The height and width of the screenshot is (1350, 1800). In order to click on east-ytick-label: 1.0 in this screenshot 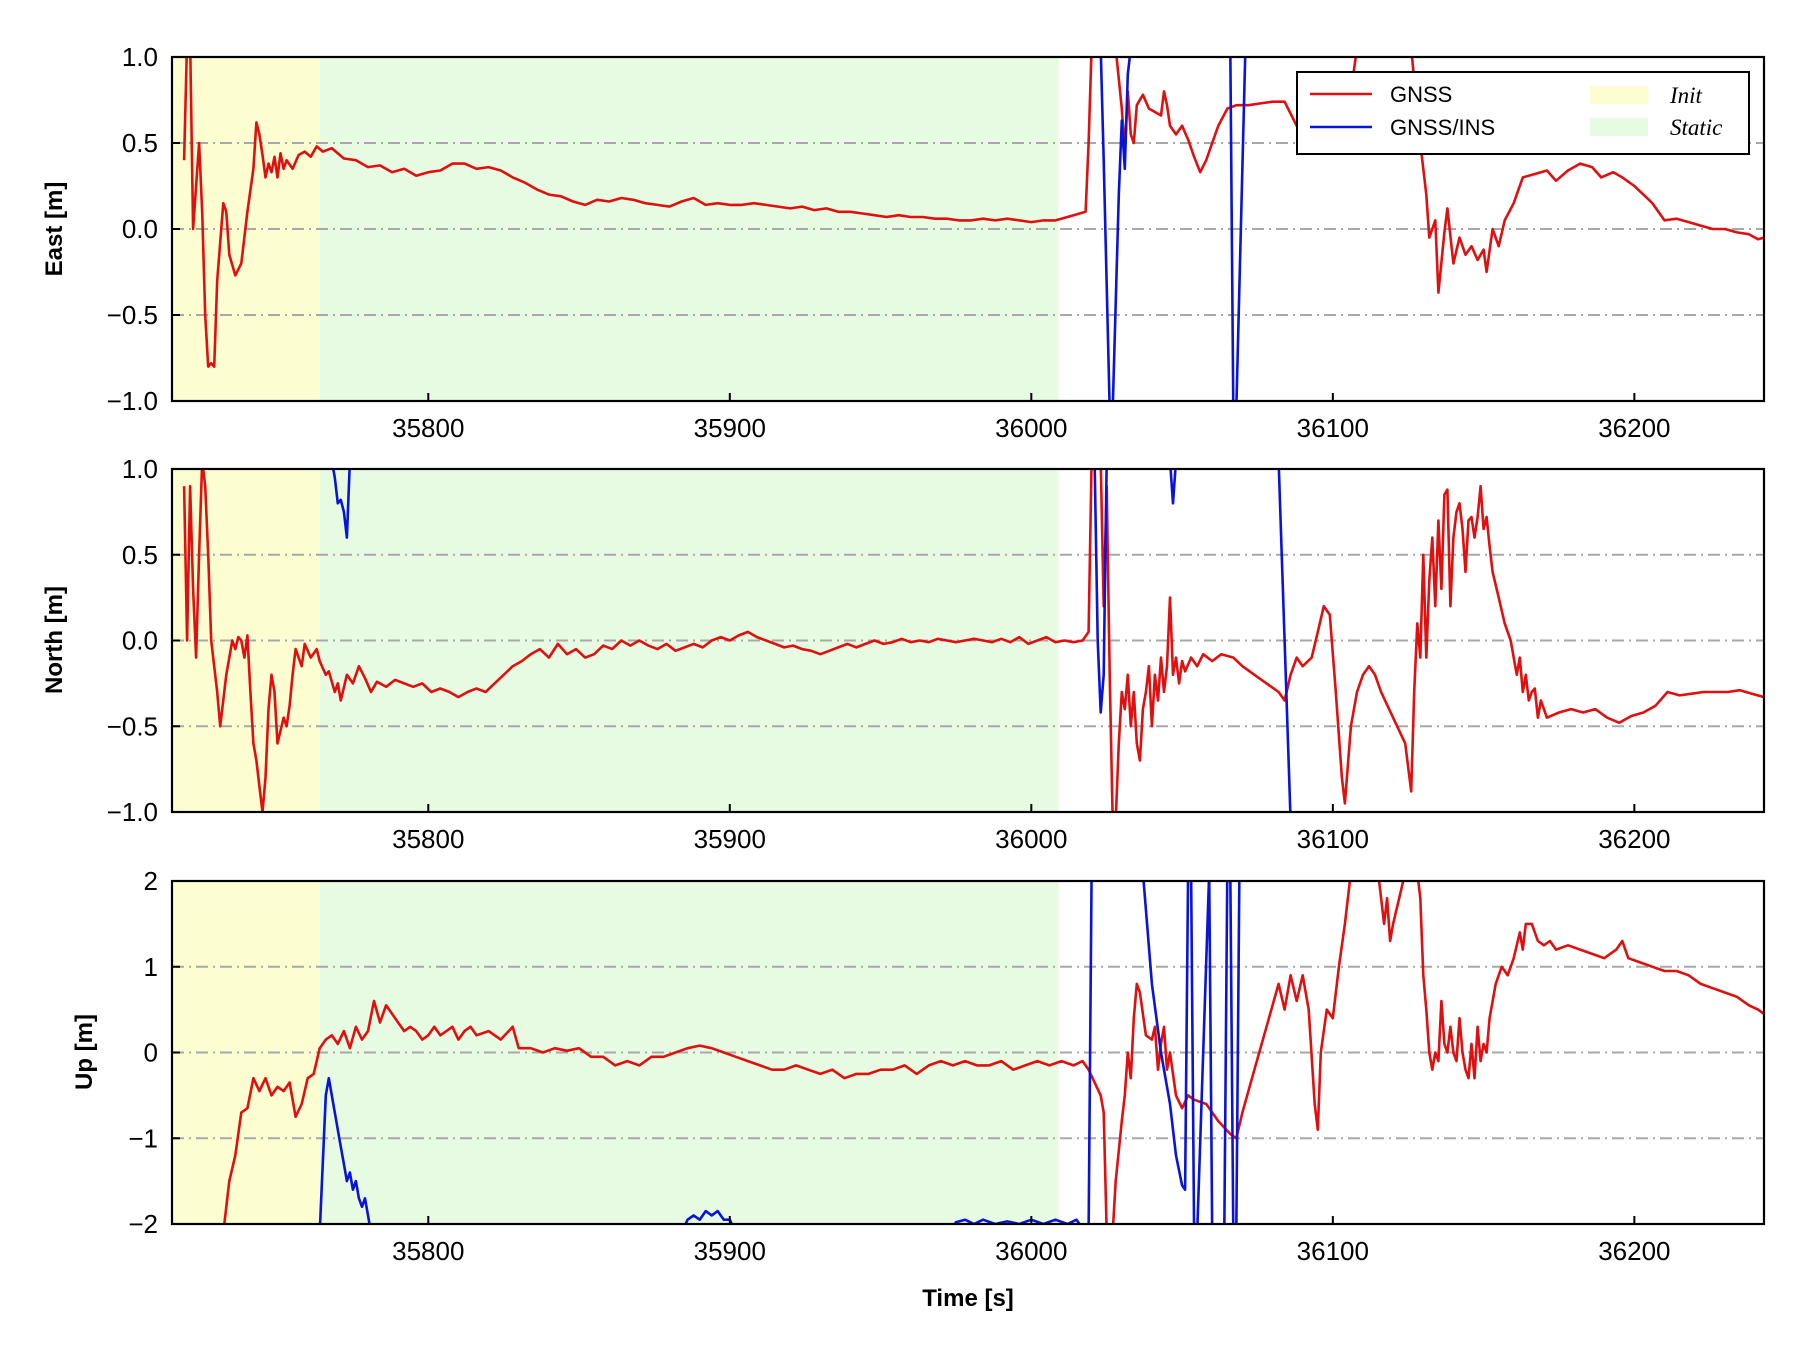, I will do `click(140, 57)`.